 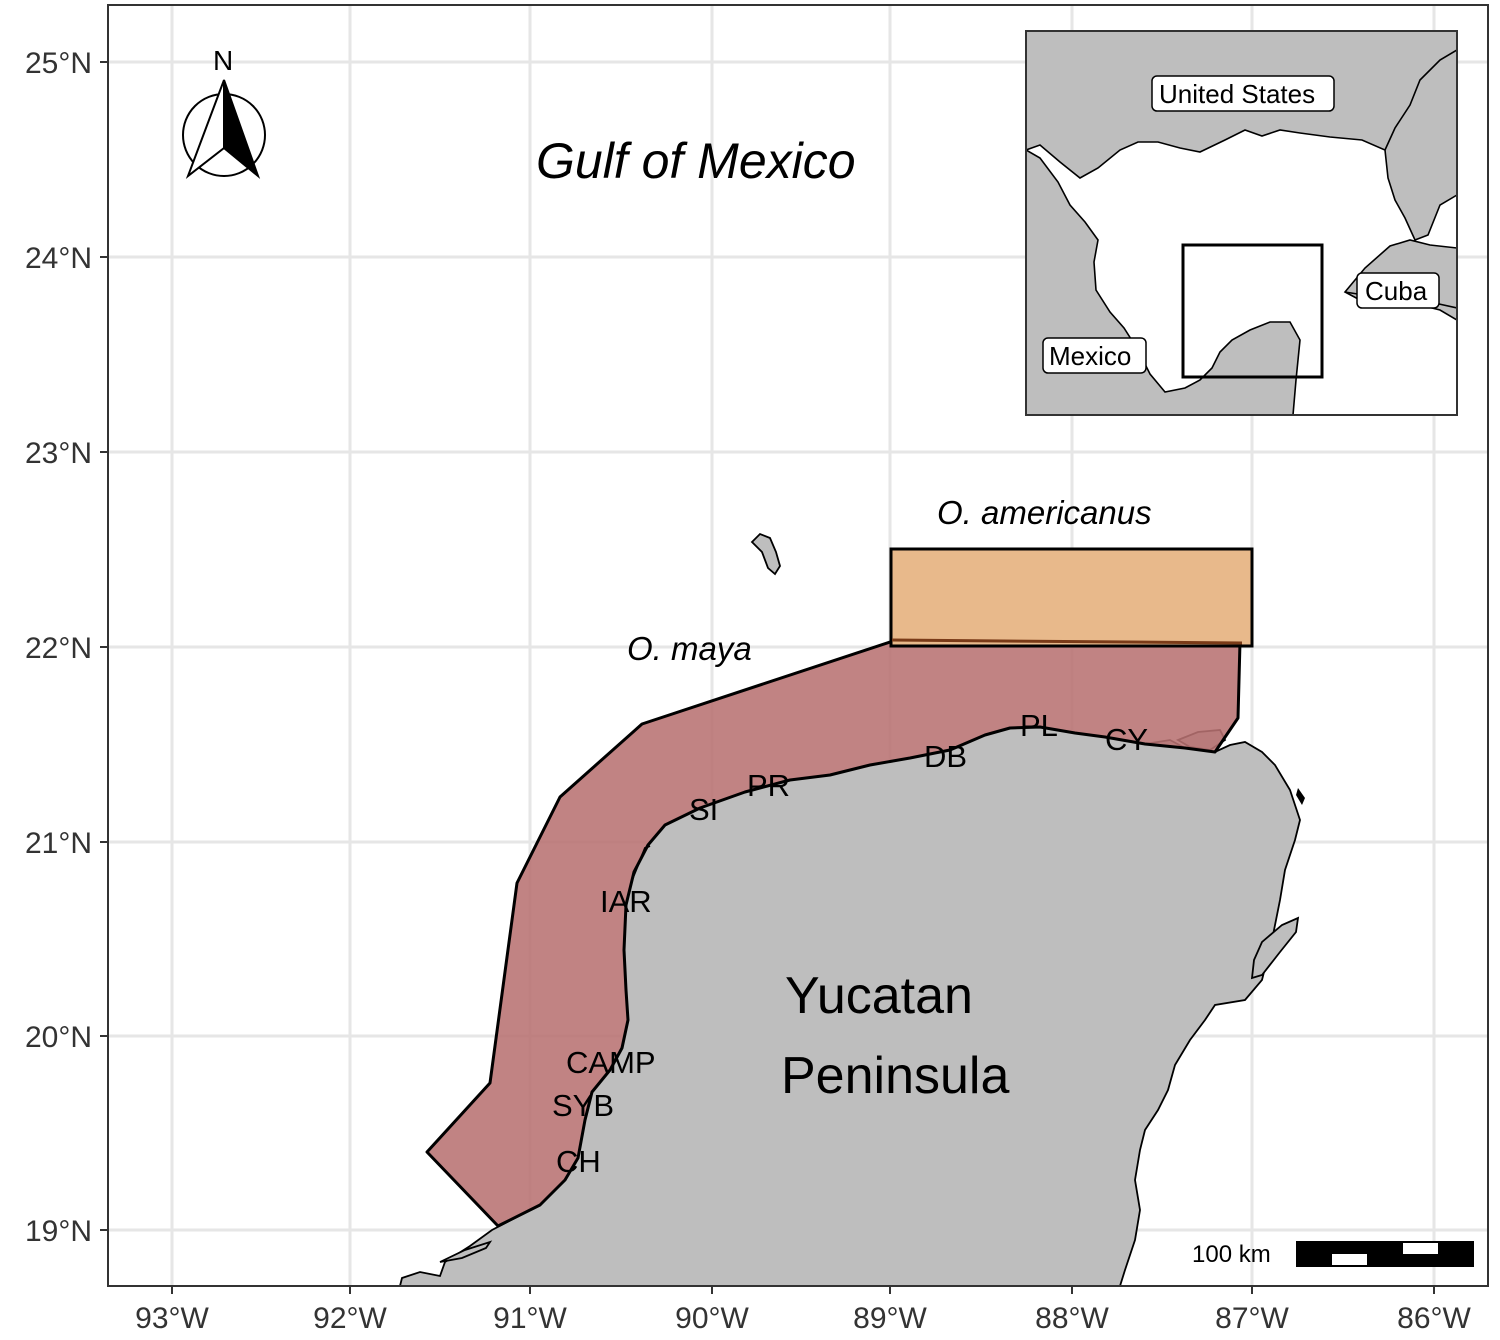 What do you see at coordinates (1044, 512) in the screenshot?
I see `o-americanus-label: O. americanus` at bounding box center [1044, 512].